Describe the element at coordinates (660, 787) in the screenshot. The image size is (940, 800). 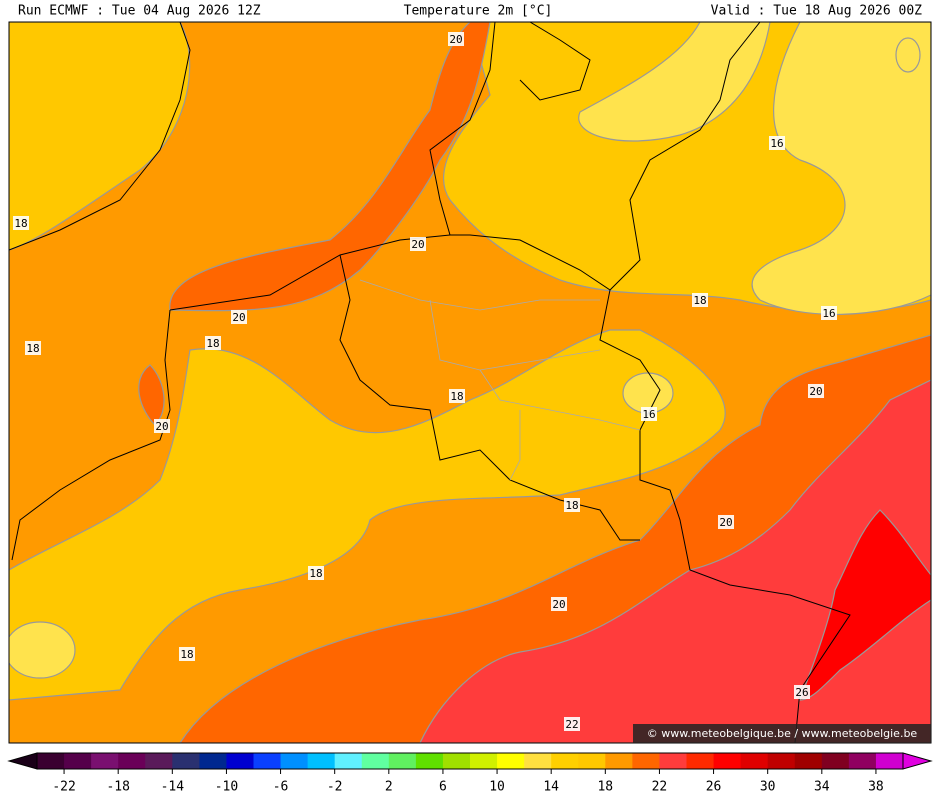
I see `colorbar-tick-label: 22` at that location.